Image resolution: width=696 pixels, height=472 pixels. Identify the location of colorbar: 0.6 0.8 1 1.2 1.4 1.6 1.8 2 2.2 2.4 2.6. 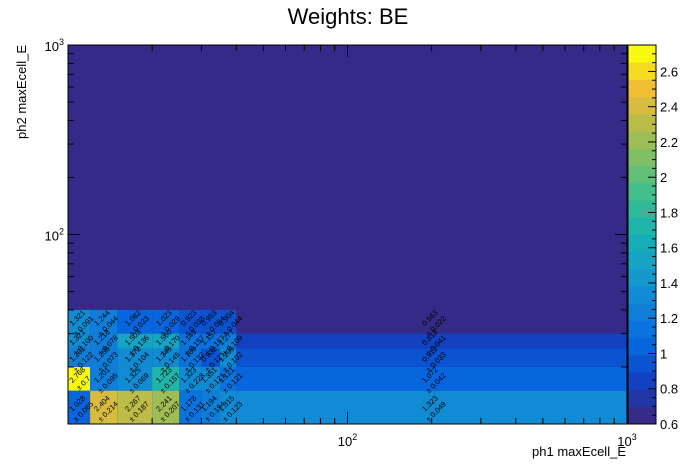
(652, 238).